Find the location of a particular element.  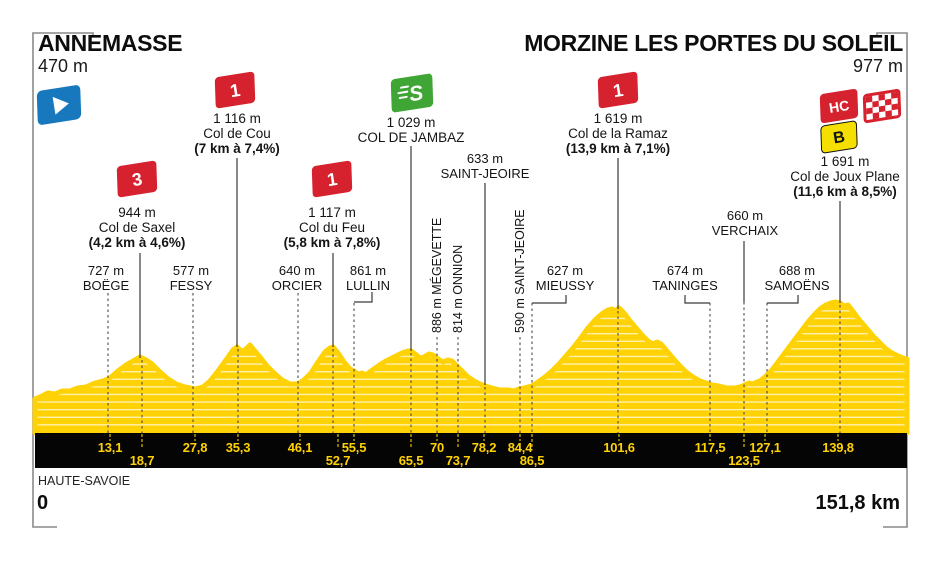

svg-text: S is located at coordinates (415, 93).